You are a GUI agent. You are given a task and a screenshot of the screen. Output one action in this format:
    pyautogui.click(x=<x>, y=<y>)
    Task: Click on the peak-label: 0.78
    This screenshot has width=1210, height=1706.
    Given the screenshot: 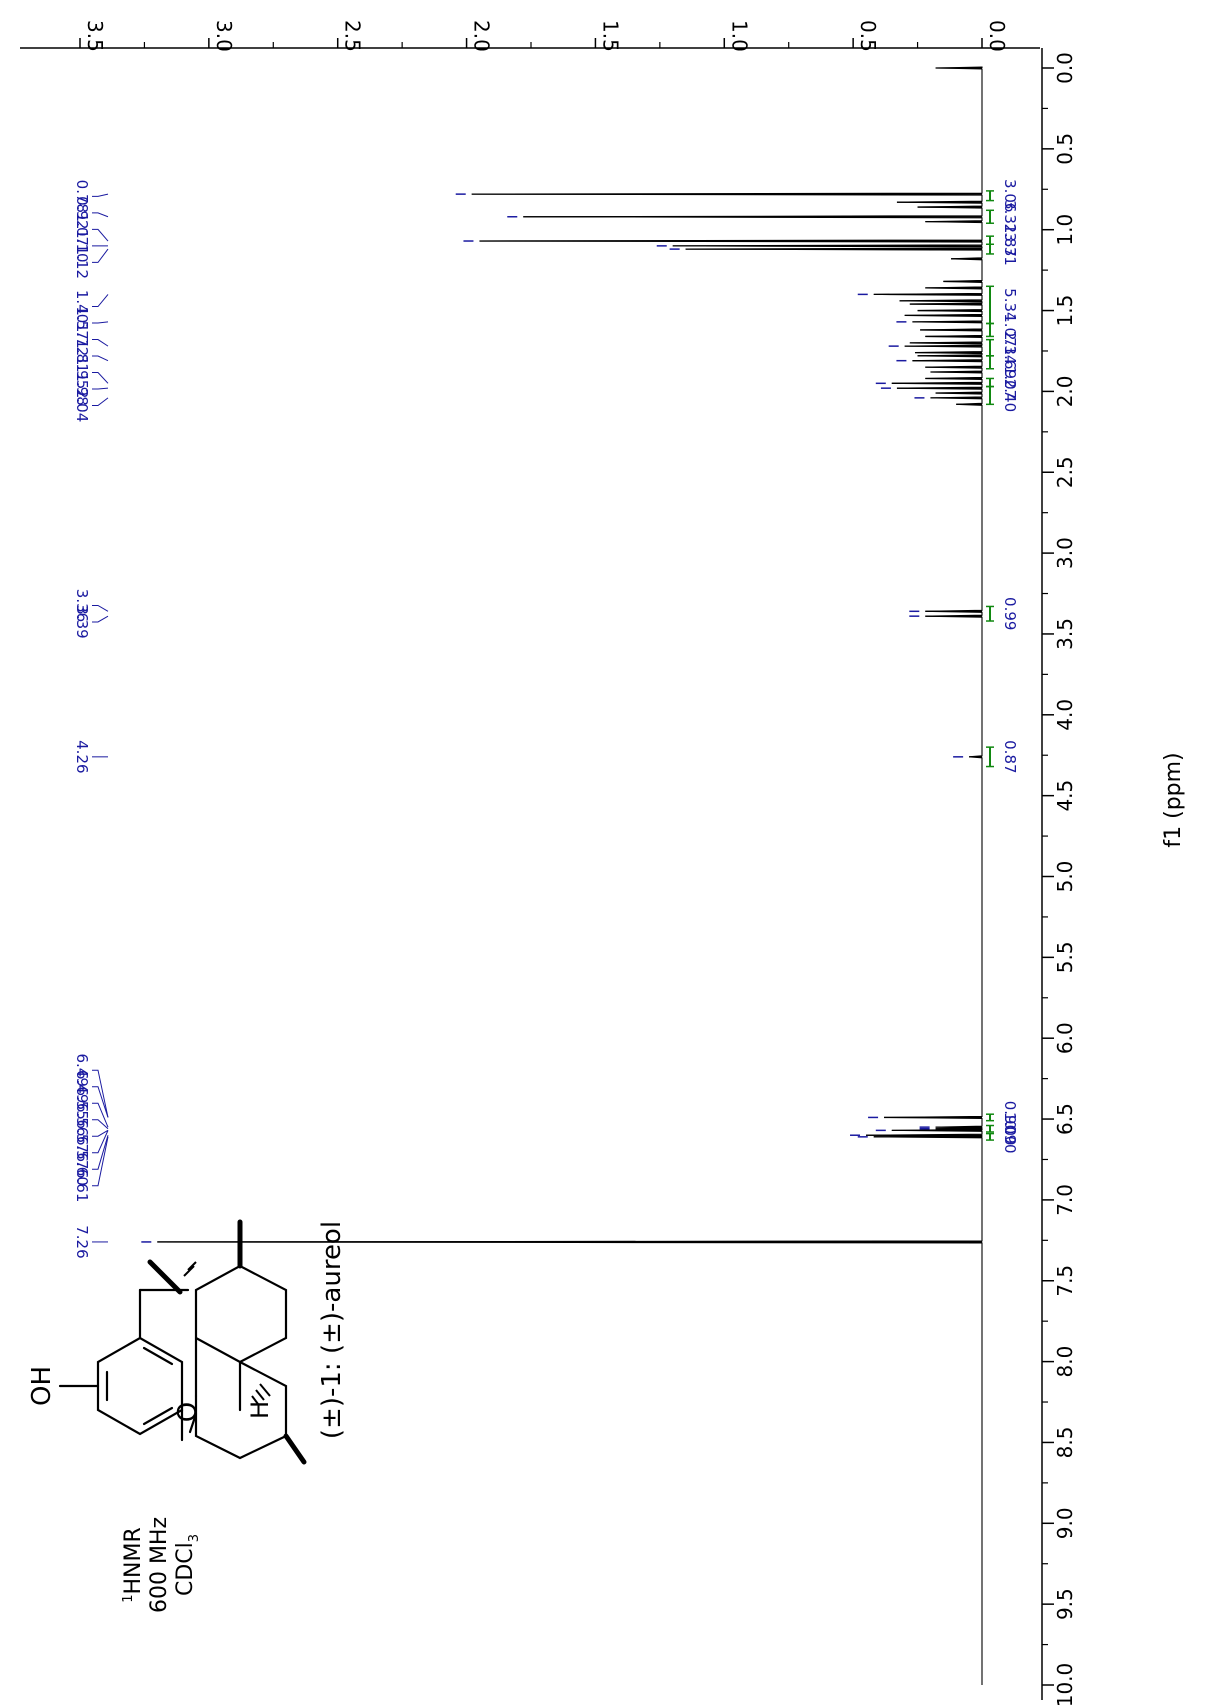 What is the action you would take?
    pyautogui.click(x=82, y=196)
    